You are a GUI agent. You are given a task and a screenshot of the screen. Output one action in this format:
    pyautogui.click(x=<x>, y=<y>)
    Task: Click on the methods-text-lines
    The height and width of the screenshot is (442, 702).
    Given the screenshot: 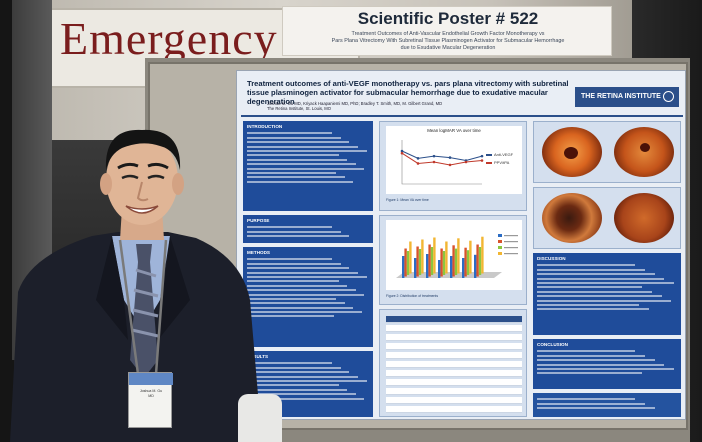 What is the action you would take?
    pyautogui.click(x=308, y=288)
    